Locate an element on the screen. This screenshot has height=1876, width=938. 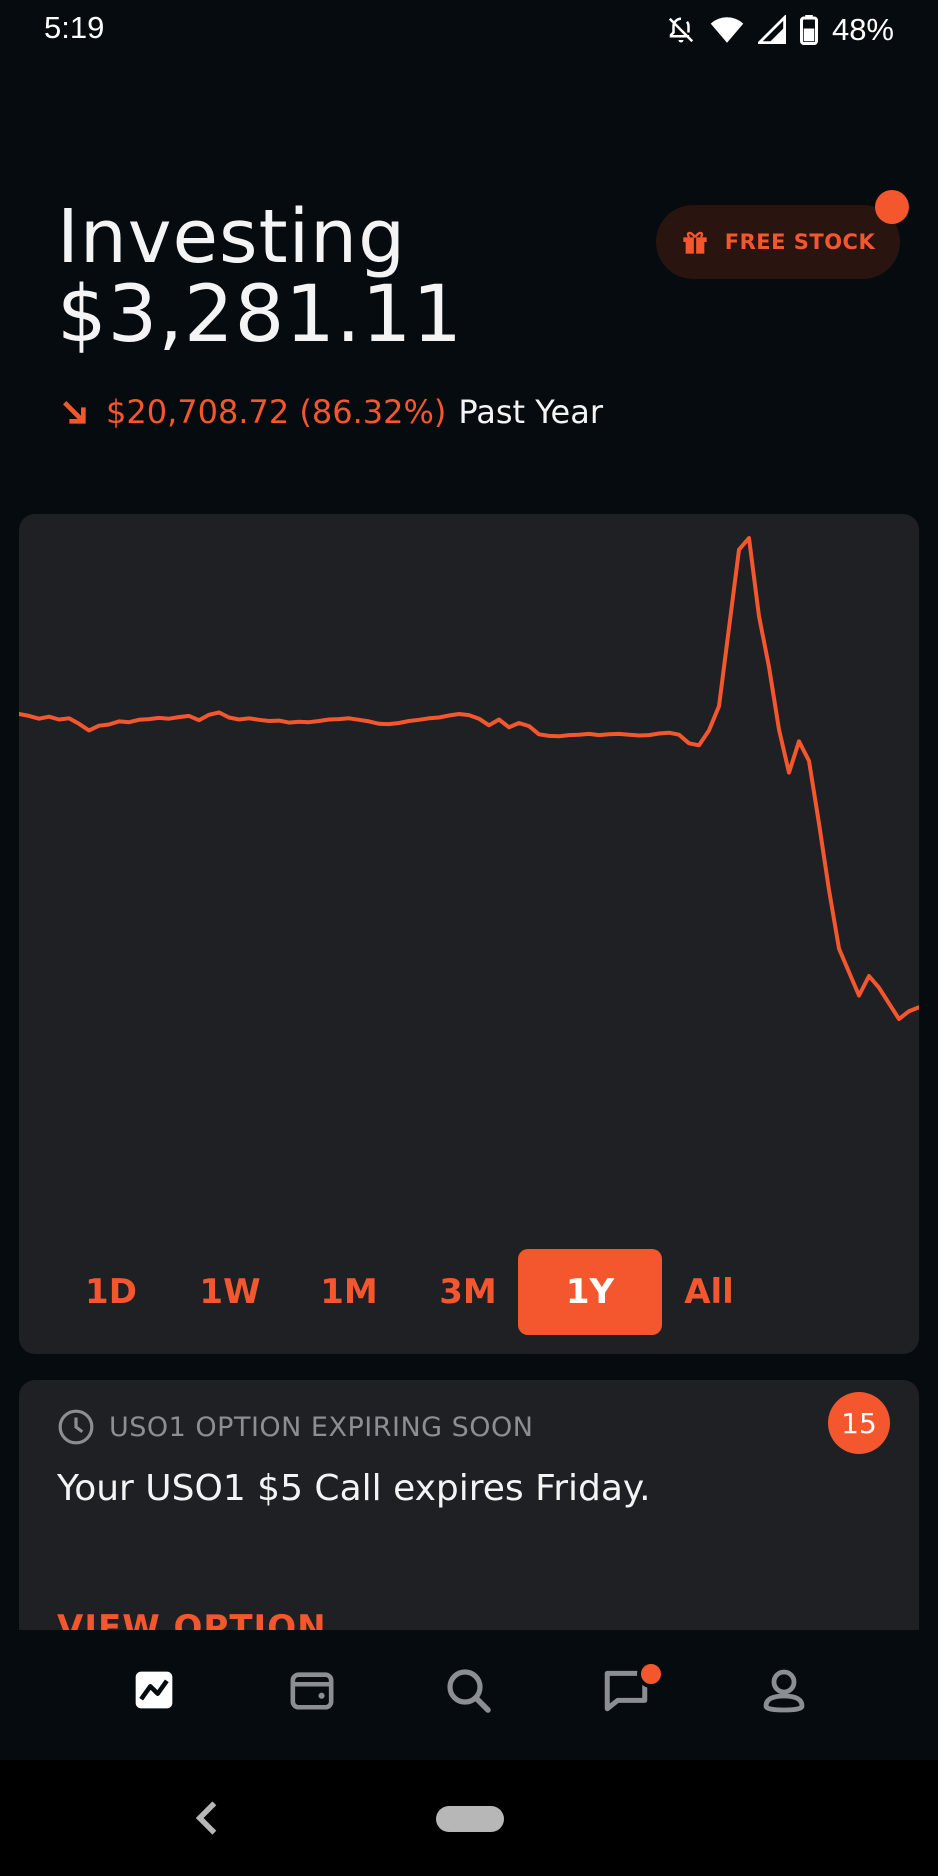
free-stock-label: FREE STOCK is located at coordinates (800, 242).